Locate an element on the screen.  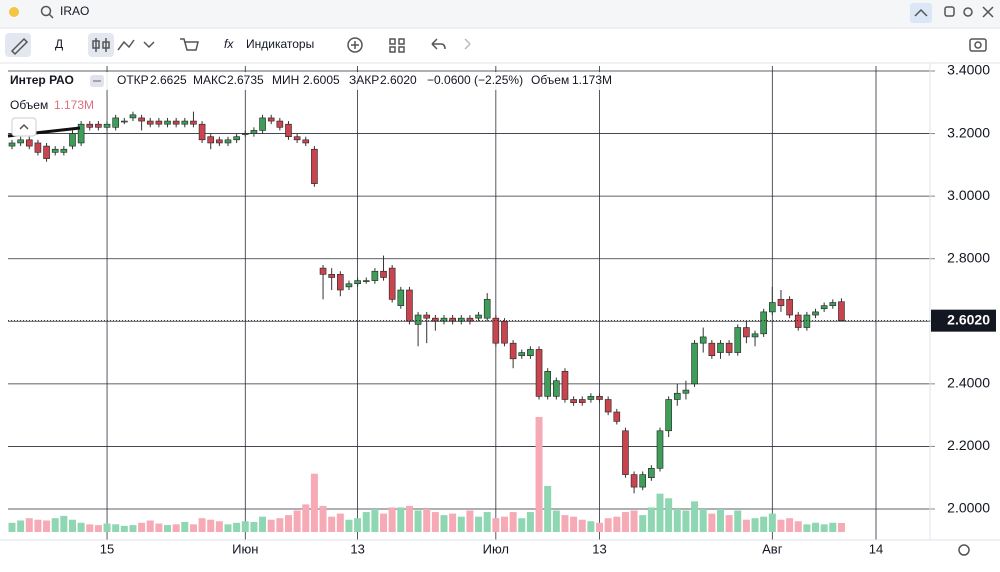
dropdown-button is located at coordinates (149, 45).